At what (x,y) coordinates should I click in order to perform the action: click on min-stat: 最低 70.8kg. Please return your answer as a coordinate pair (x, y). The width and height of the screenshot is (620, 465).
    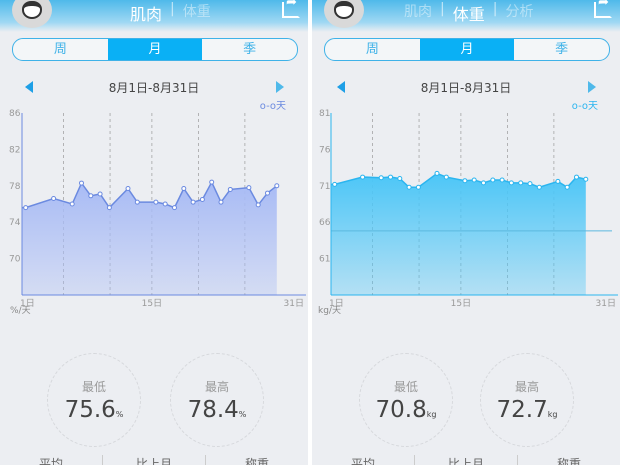
    Looking at the image, I should click on (406, 400).